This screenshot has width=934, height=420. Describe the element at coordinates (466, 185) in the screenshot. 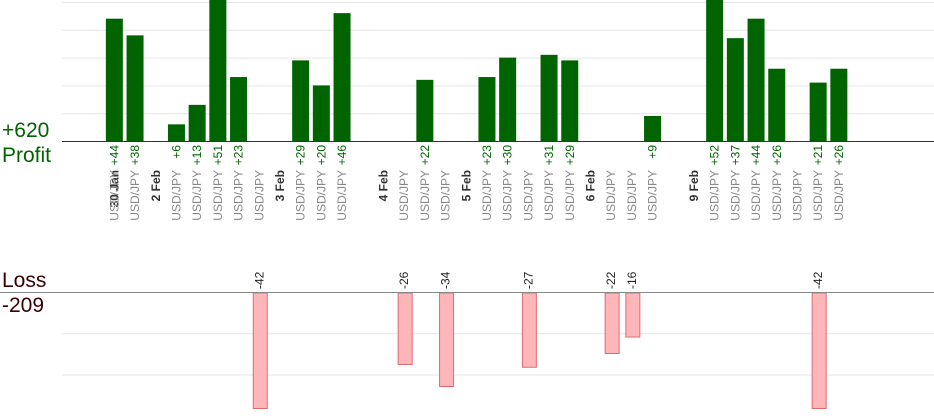

I see `date-label: 5 Feb` at that location.